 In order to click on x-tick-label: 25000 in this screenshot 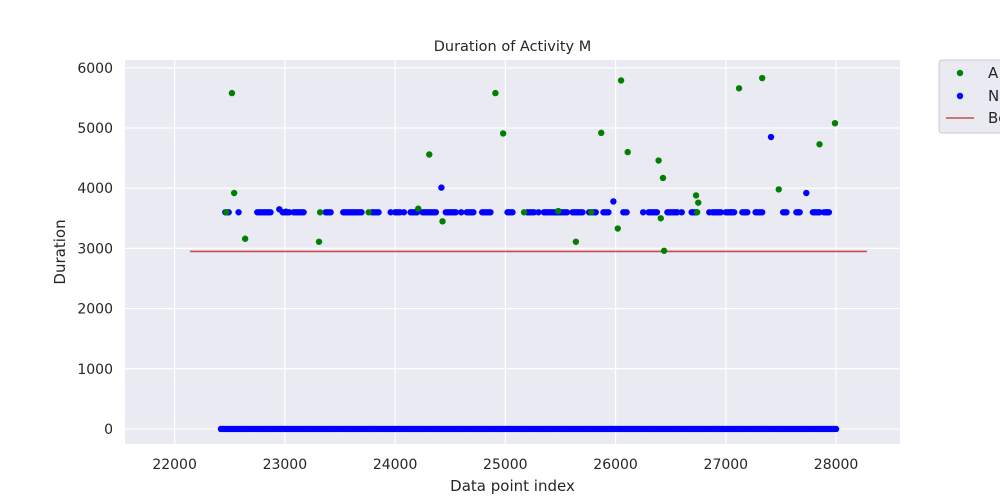, I will do `click(505, 465)`.